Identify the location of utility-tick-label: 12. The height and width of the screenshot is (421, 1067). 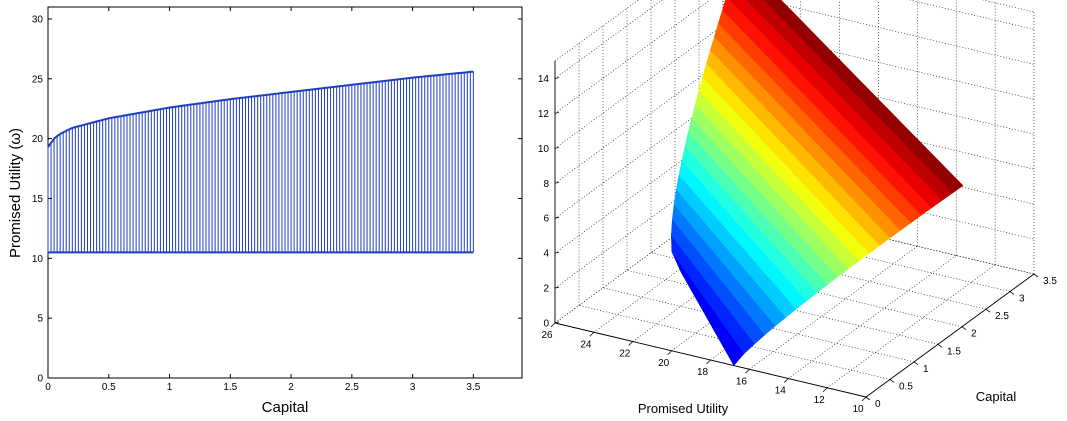
(820, 400).